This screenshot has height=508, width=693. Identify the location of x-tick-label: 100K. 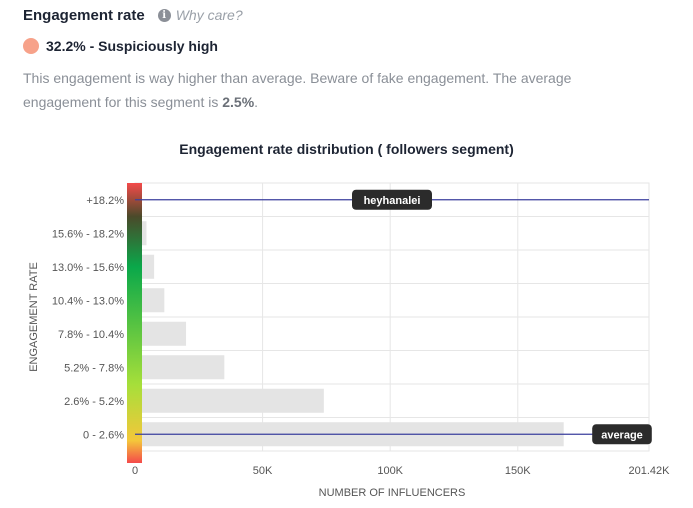
(390, 471).